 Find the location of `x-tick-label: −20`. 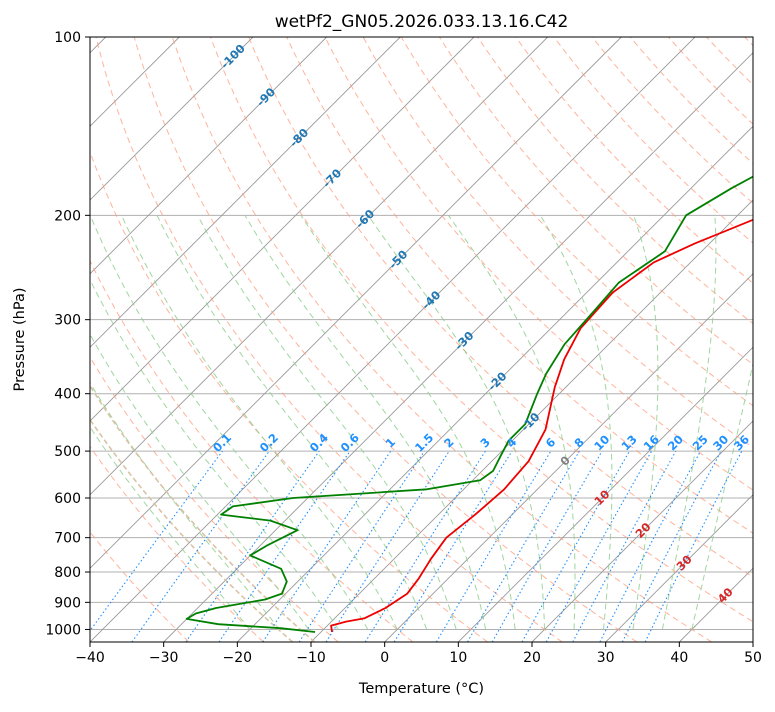

x-tick-label: −20 is located at coordinates (238, 658).